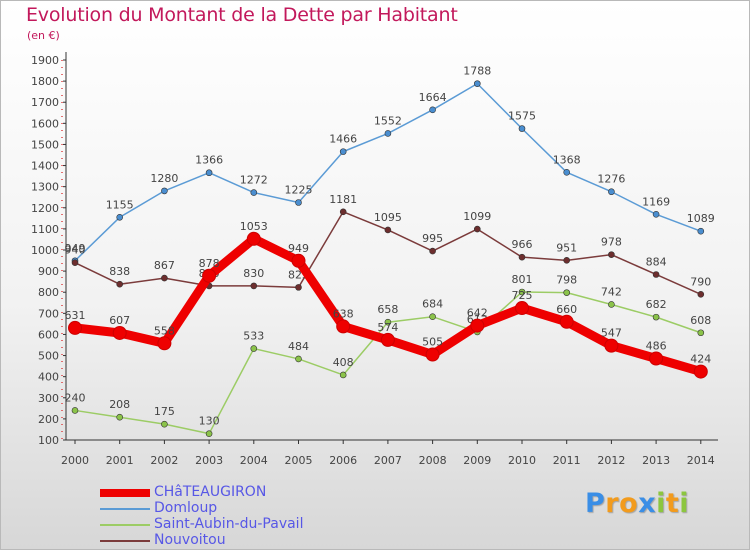  I want to click on y-tick-label: 1200, so click(45, 208).